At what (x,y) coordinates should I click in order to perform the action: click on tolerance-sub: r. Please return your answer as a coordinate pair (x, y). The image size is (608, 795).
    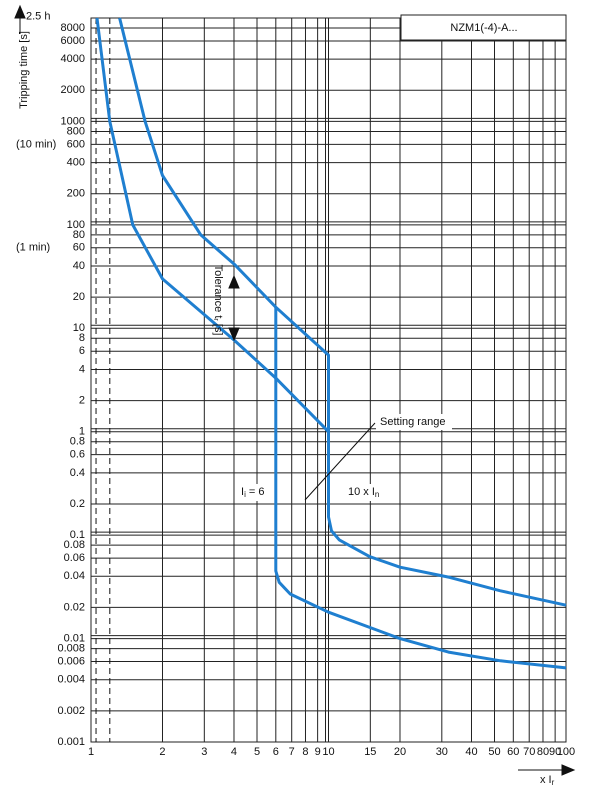
    Looking at the image, I should click on (215, 319).